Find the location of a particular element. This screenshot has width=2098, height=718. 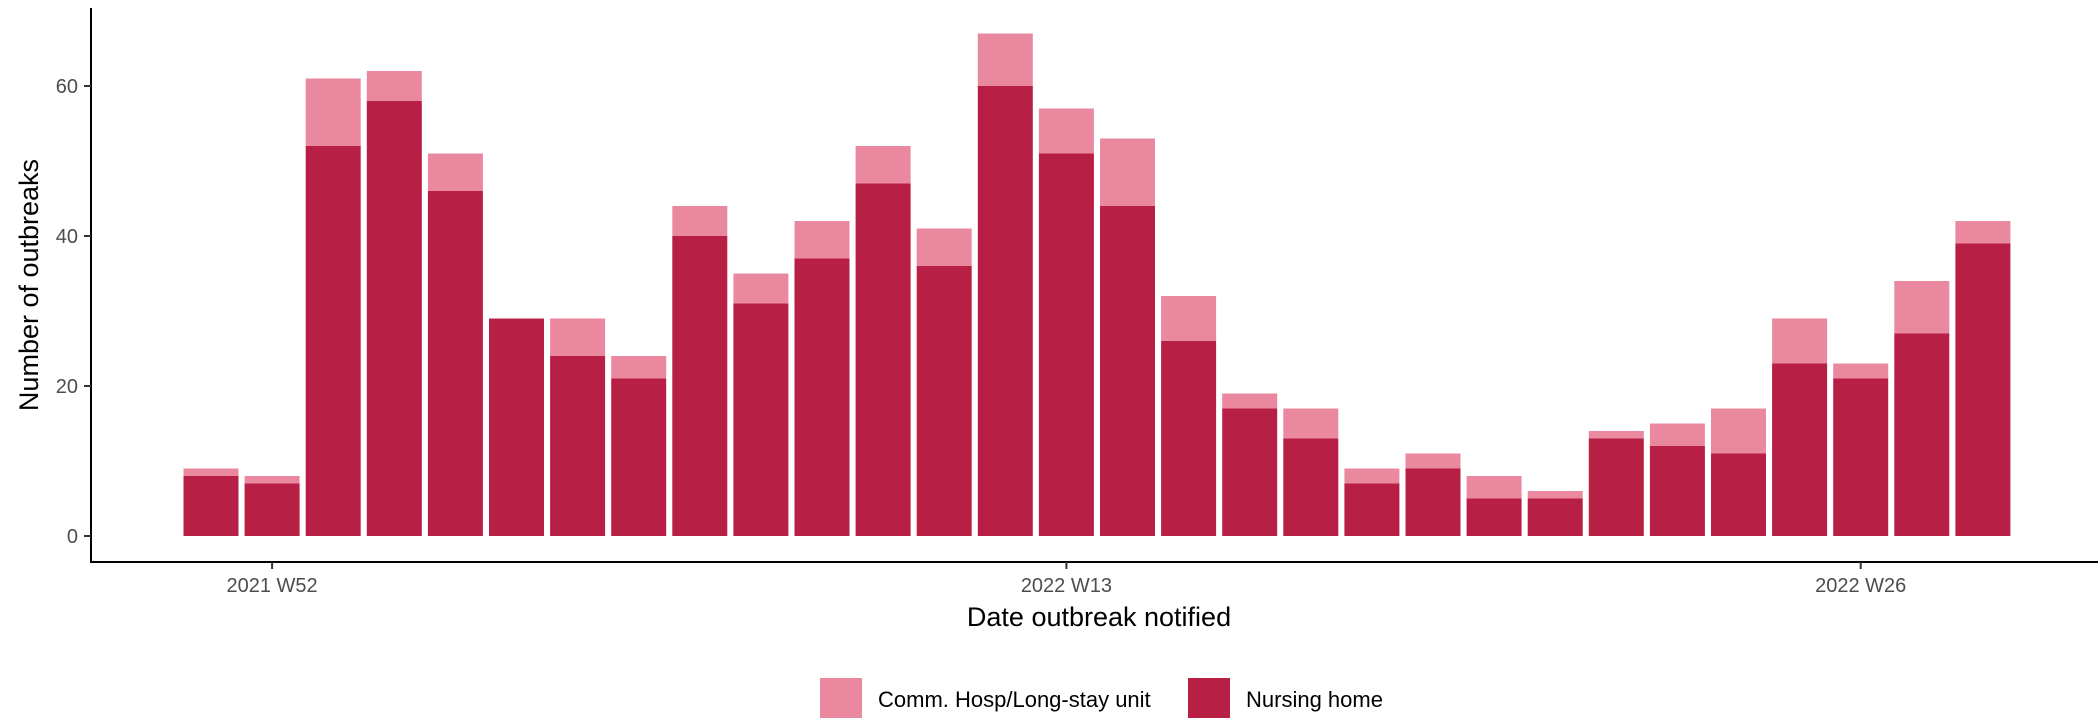

x-tick-label: 2022 W13 is located at coordinates (1066, 586).